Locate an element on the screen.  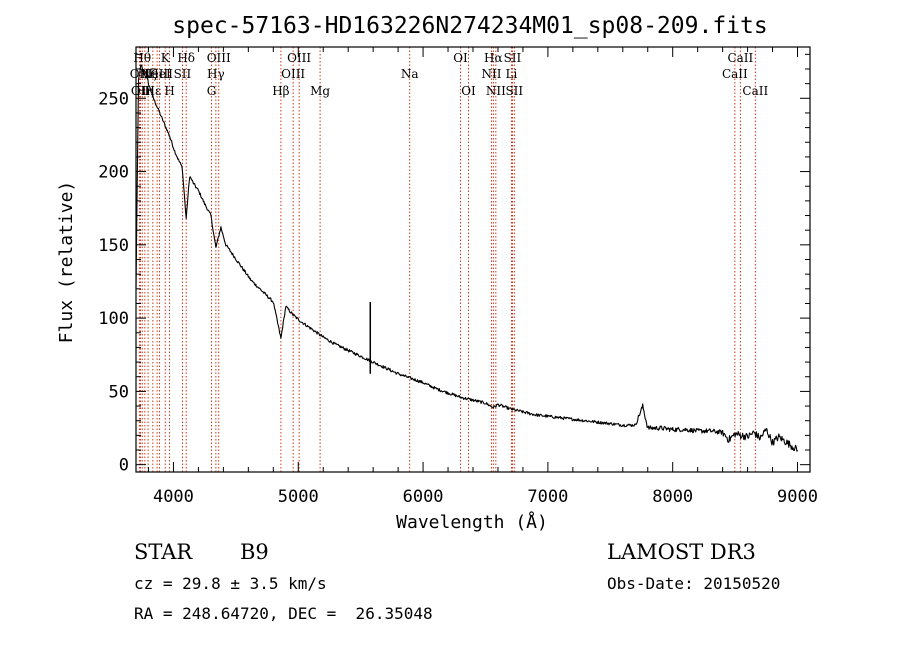
y-tick-label: 100 is located at coordinates (113, 319).